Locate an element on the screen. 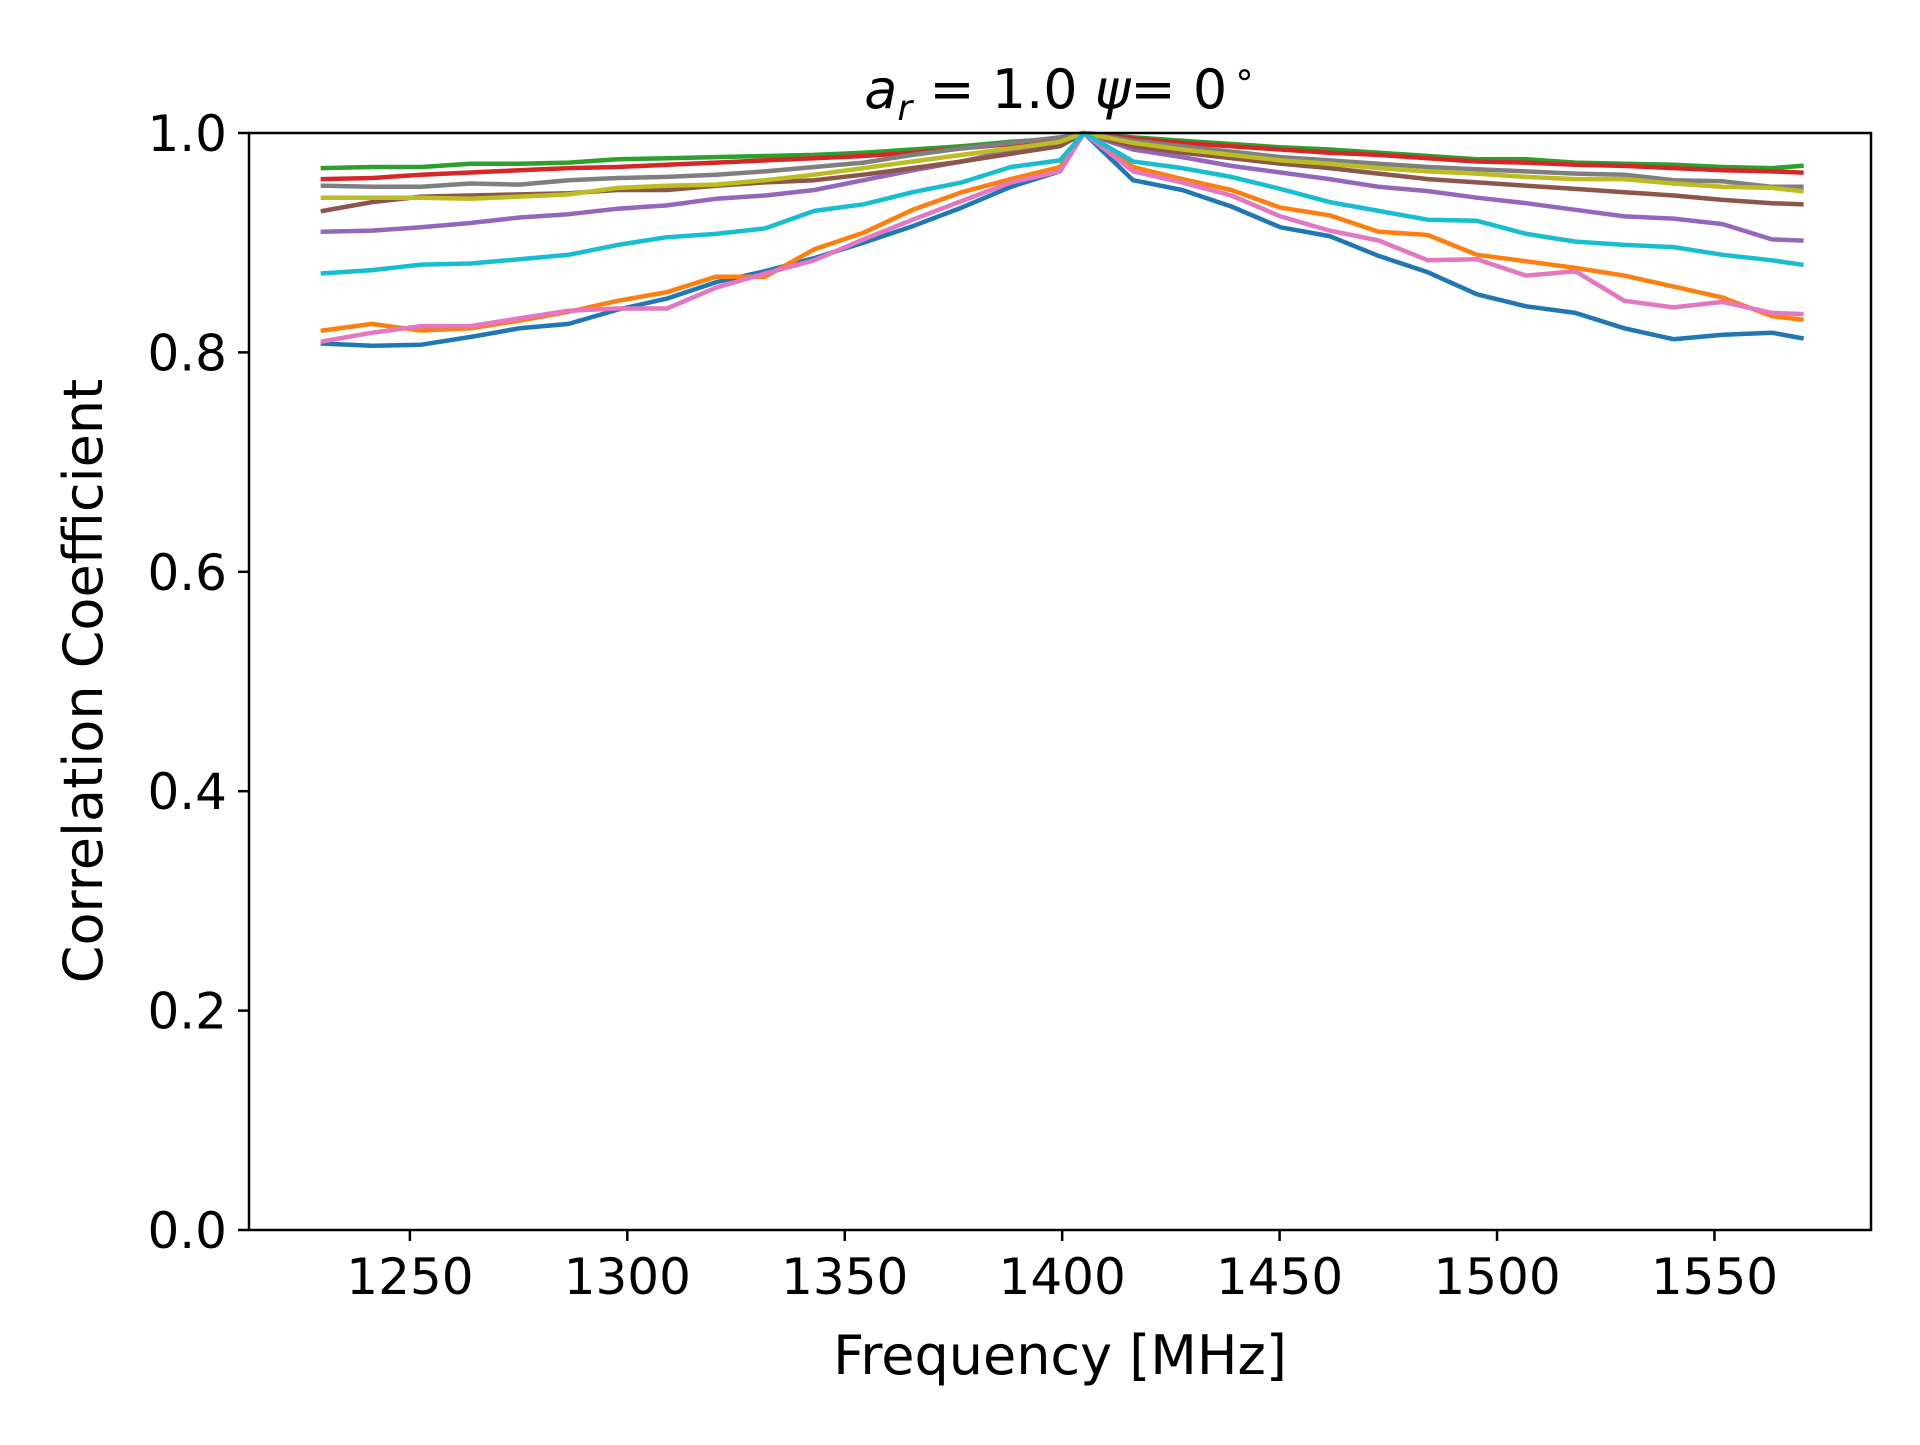 Image resolution: width=1920 pixels, height=1445 pixels. y-tick-label: 0.4 is located at coordinates (187, 792).